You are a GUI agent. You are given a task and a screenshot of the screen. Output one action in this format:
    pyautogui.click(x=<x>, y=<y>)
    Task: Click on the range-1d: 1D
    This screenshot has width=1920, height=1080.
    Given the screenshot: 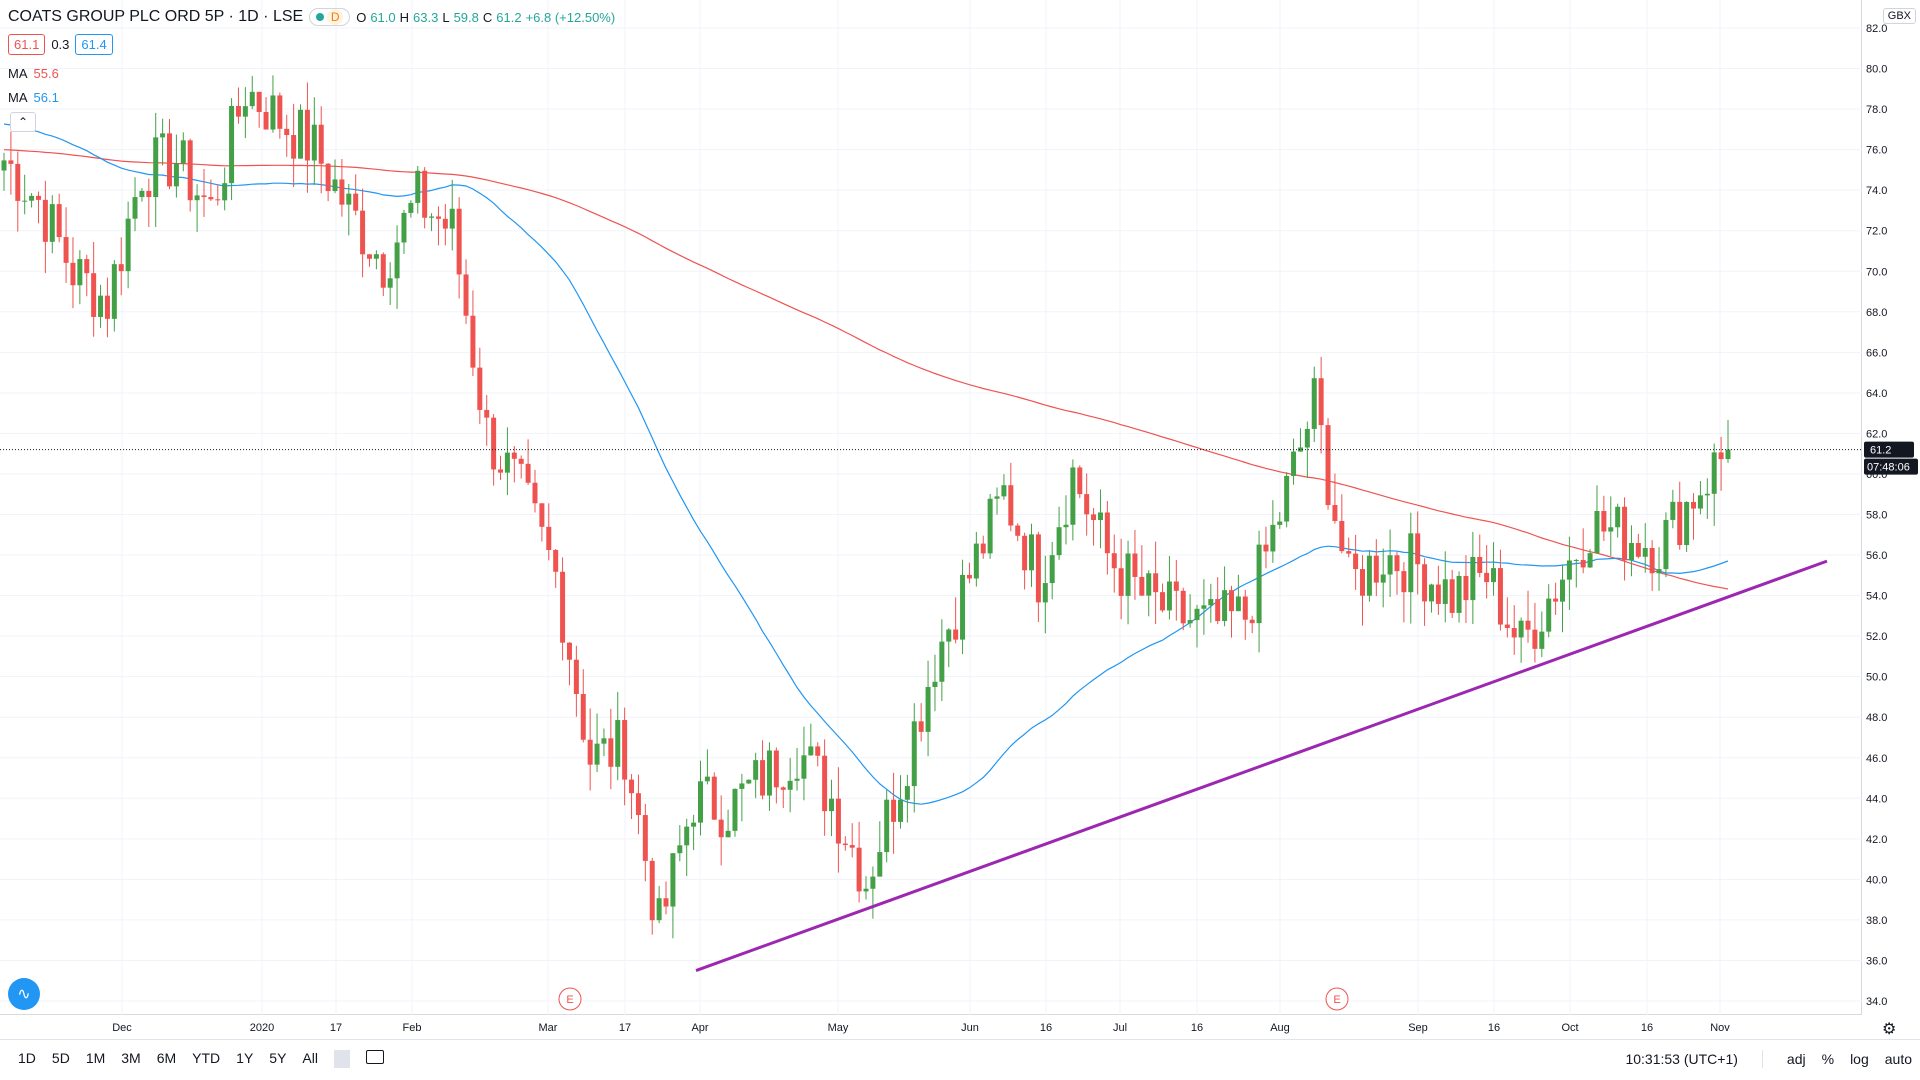 What is the action you would take?
    pyautogui.click(x=27, y=1058)
    